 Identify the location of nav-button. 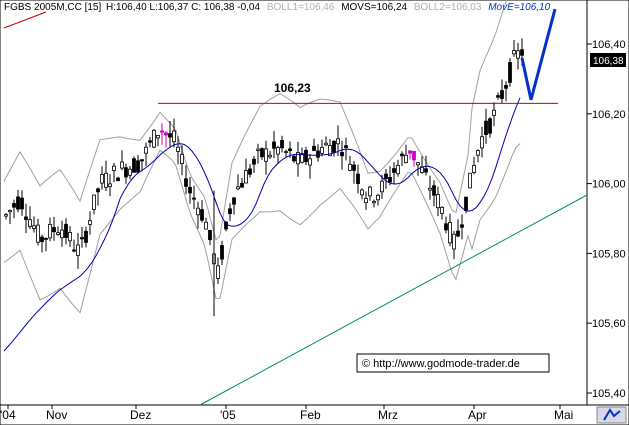
(611, 415).